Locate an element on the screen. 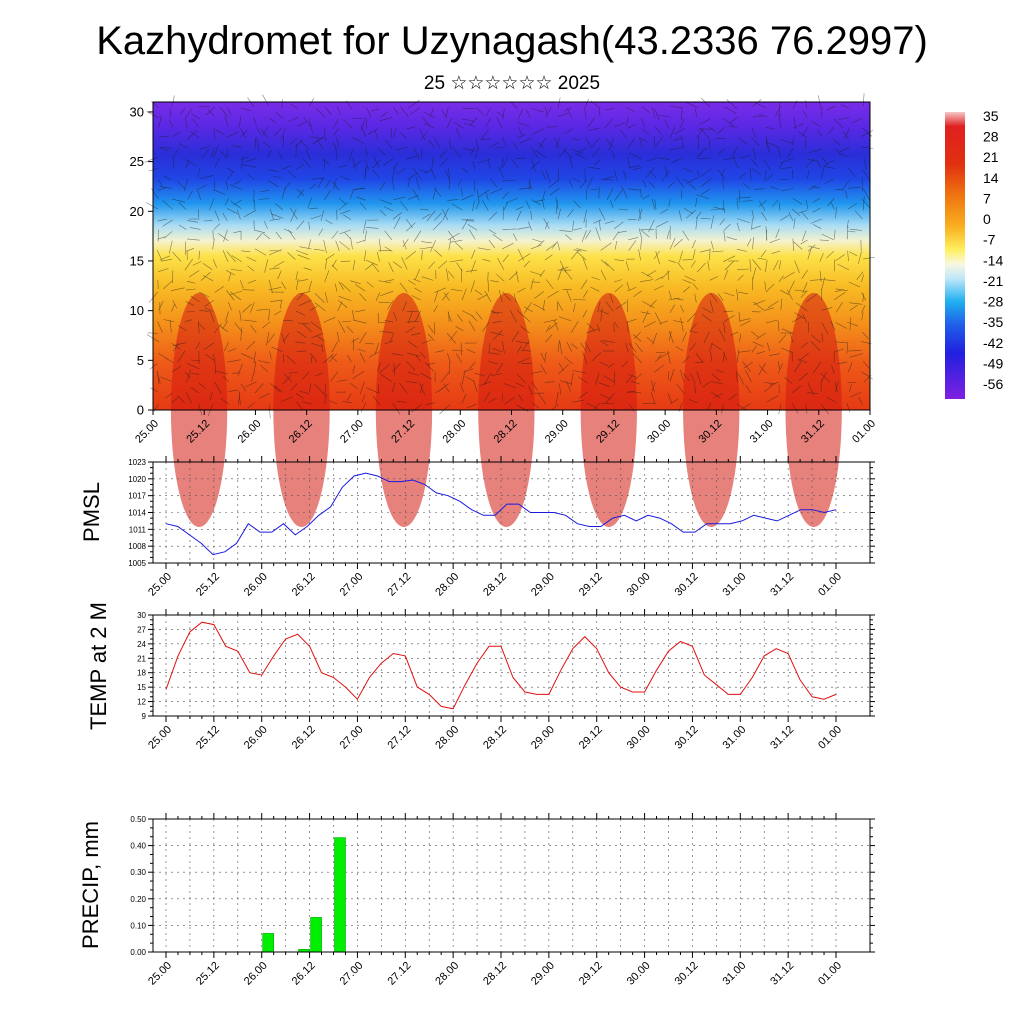 This screenshot has width=1024, height=1024. heatmap-ytick-label: 10 is located at coordinates (137, 310).